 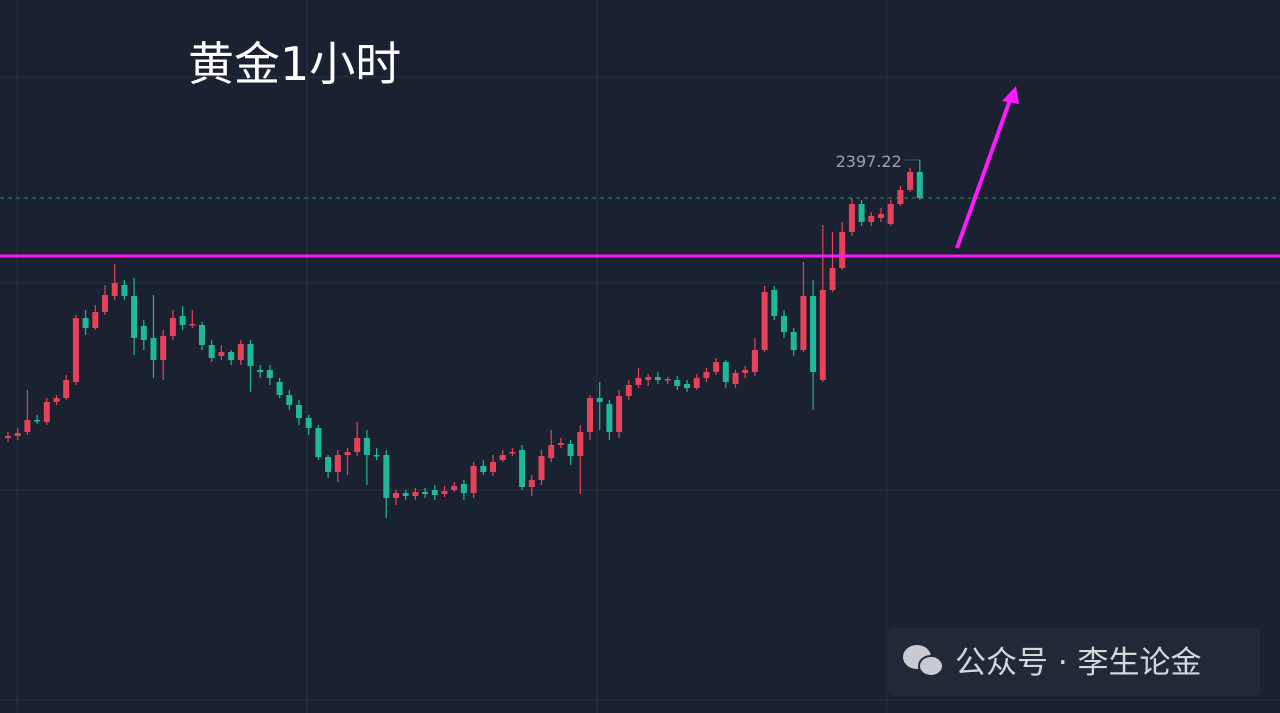 What do you see at coordinates (931, 666) in the screenshot?
I see `wechat-icon` at bounding box center [931, 666].